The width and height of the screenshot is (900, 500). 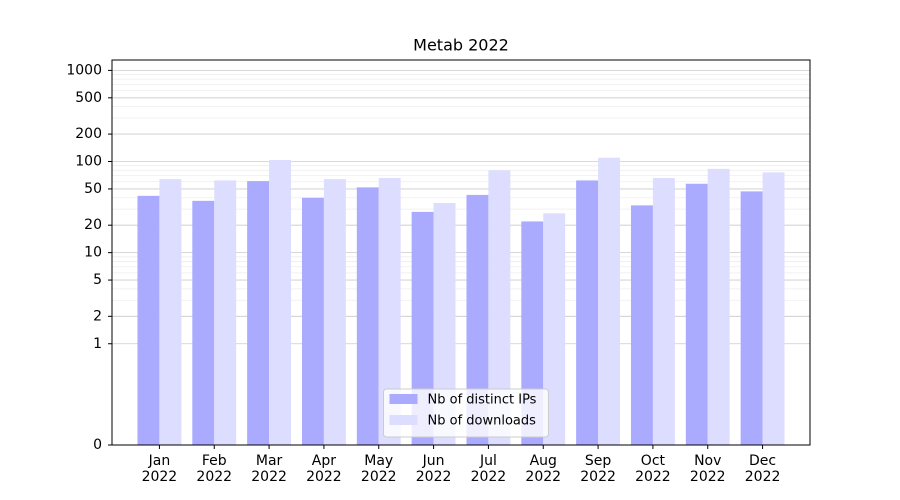 What do you see at coordinates (93, 189) in the screenshot?
I see `y-tick-label: 50` at bounding box center [93, 189].